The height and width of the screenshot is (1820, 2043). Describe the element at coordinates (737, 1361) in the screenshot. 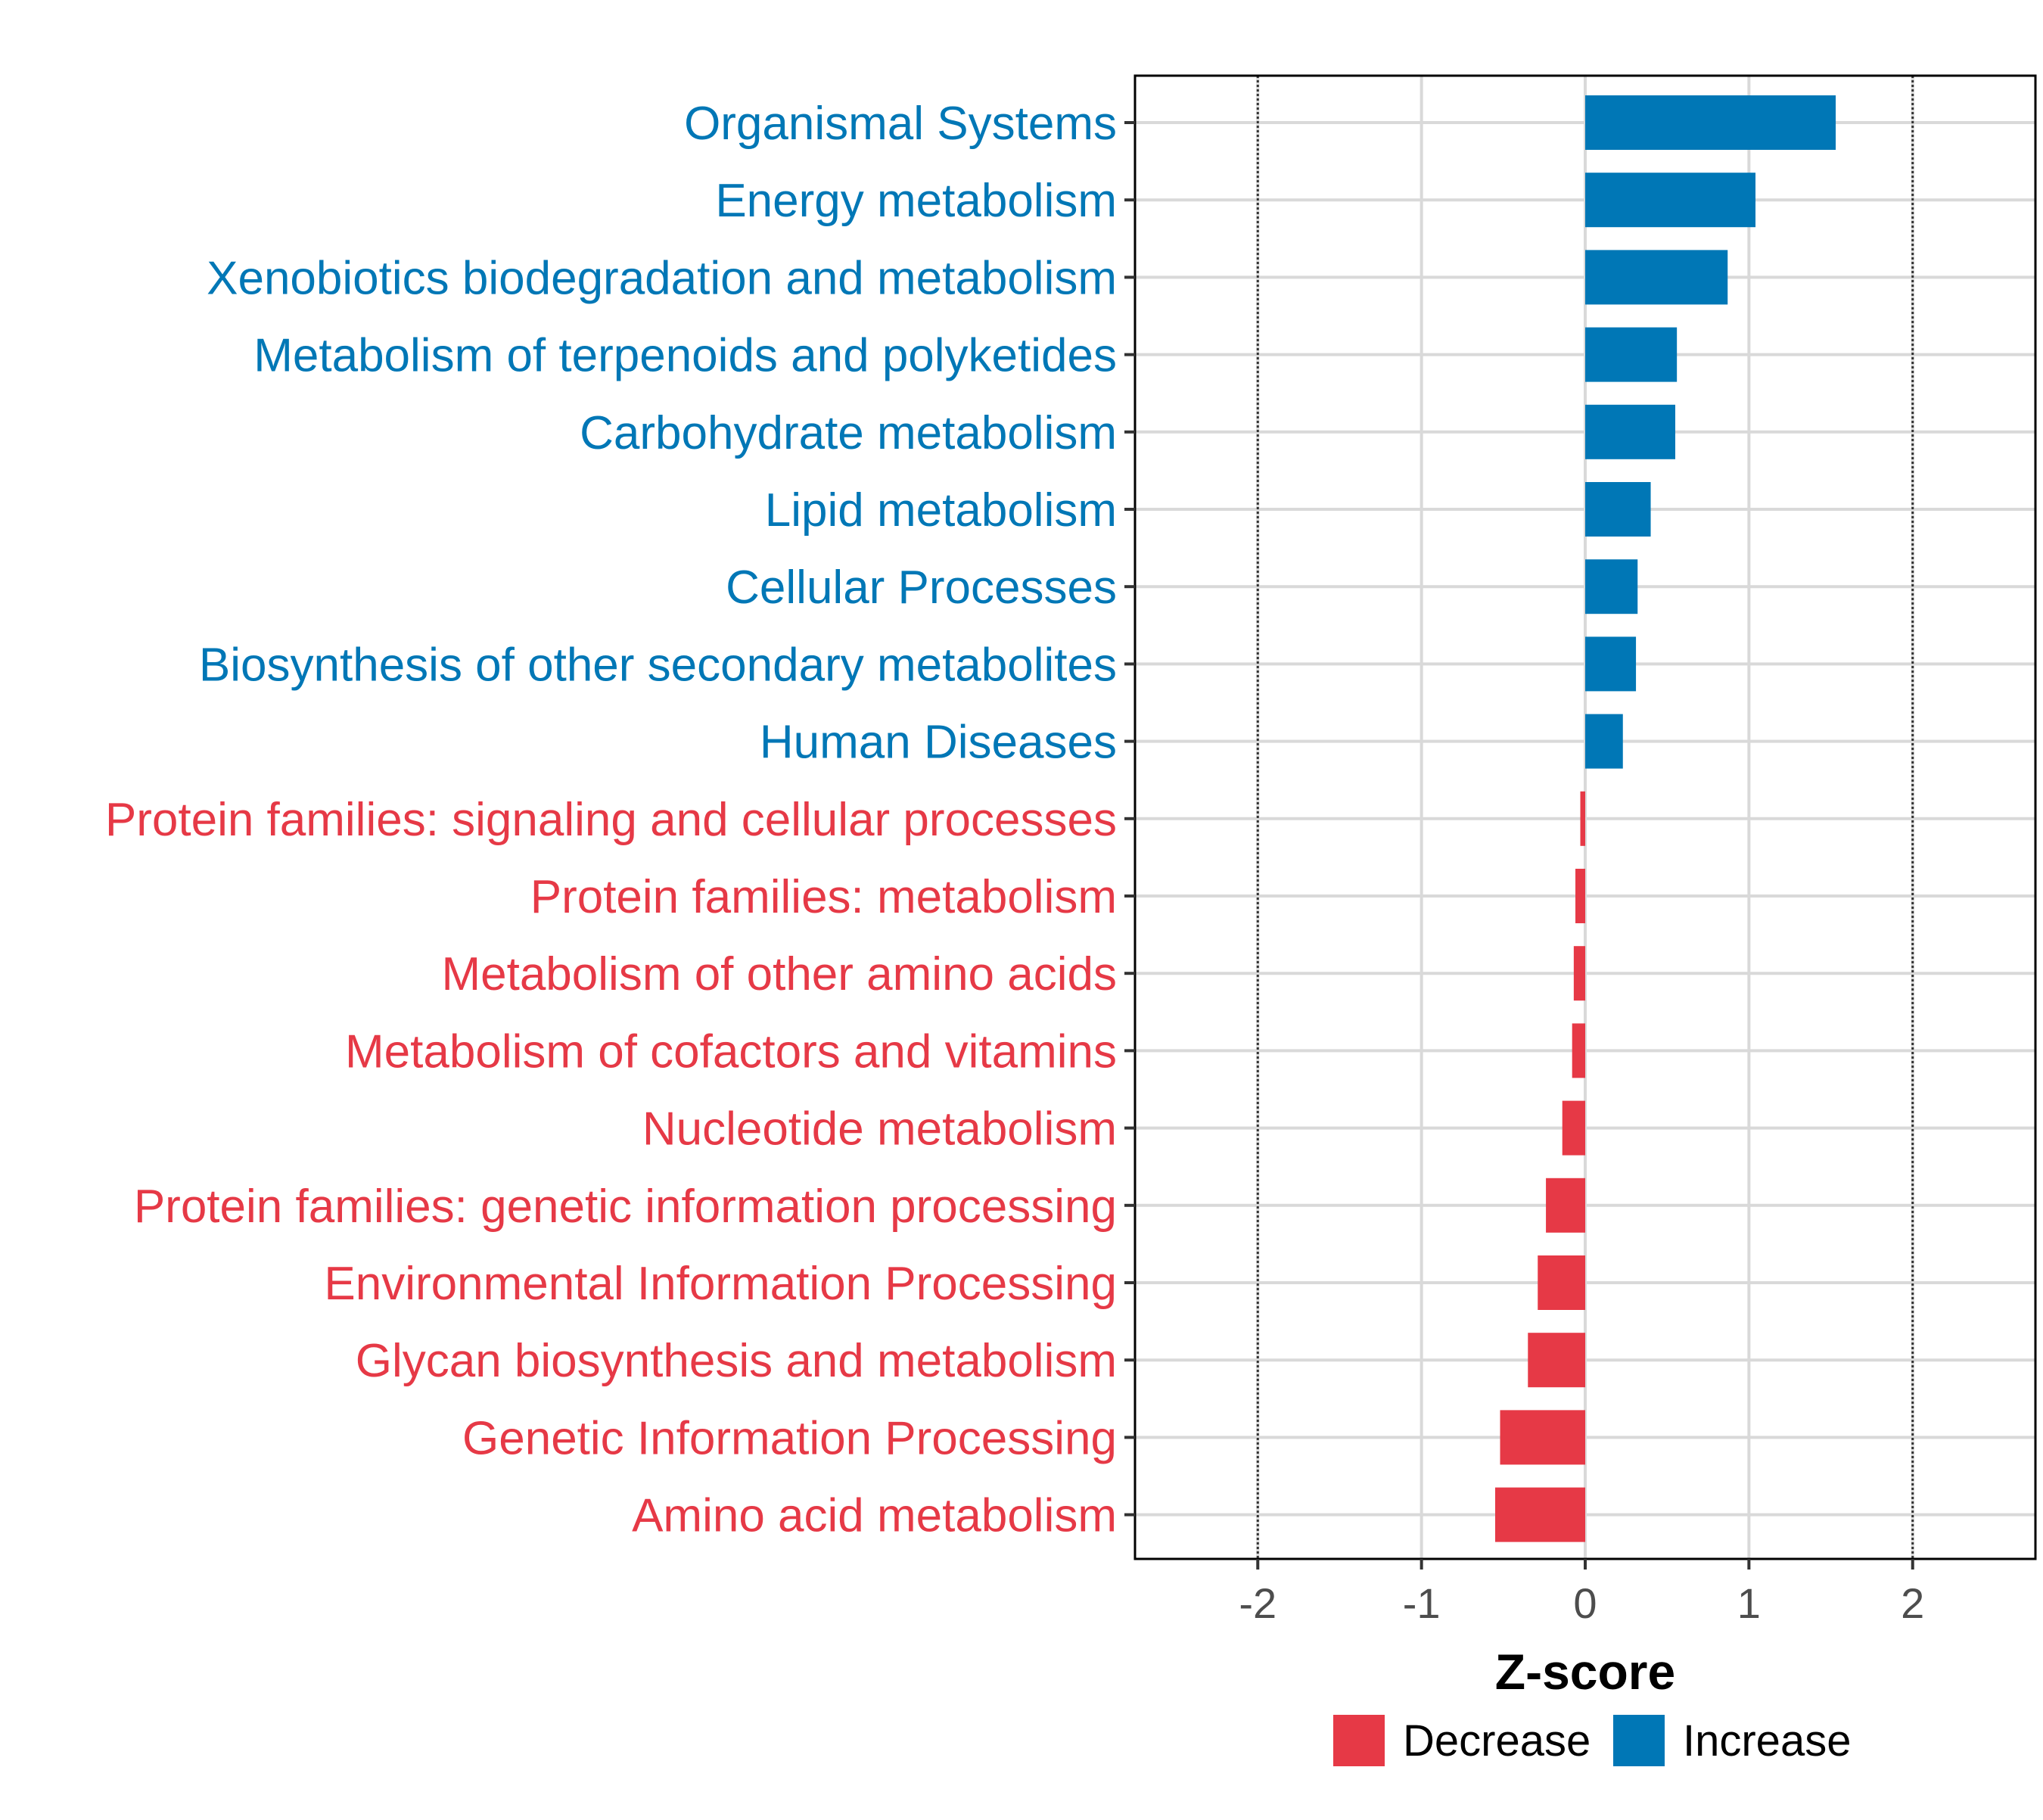

I see `y-tick-label: Glycan biosynthesis and metabolism` at that location.